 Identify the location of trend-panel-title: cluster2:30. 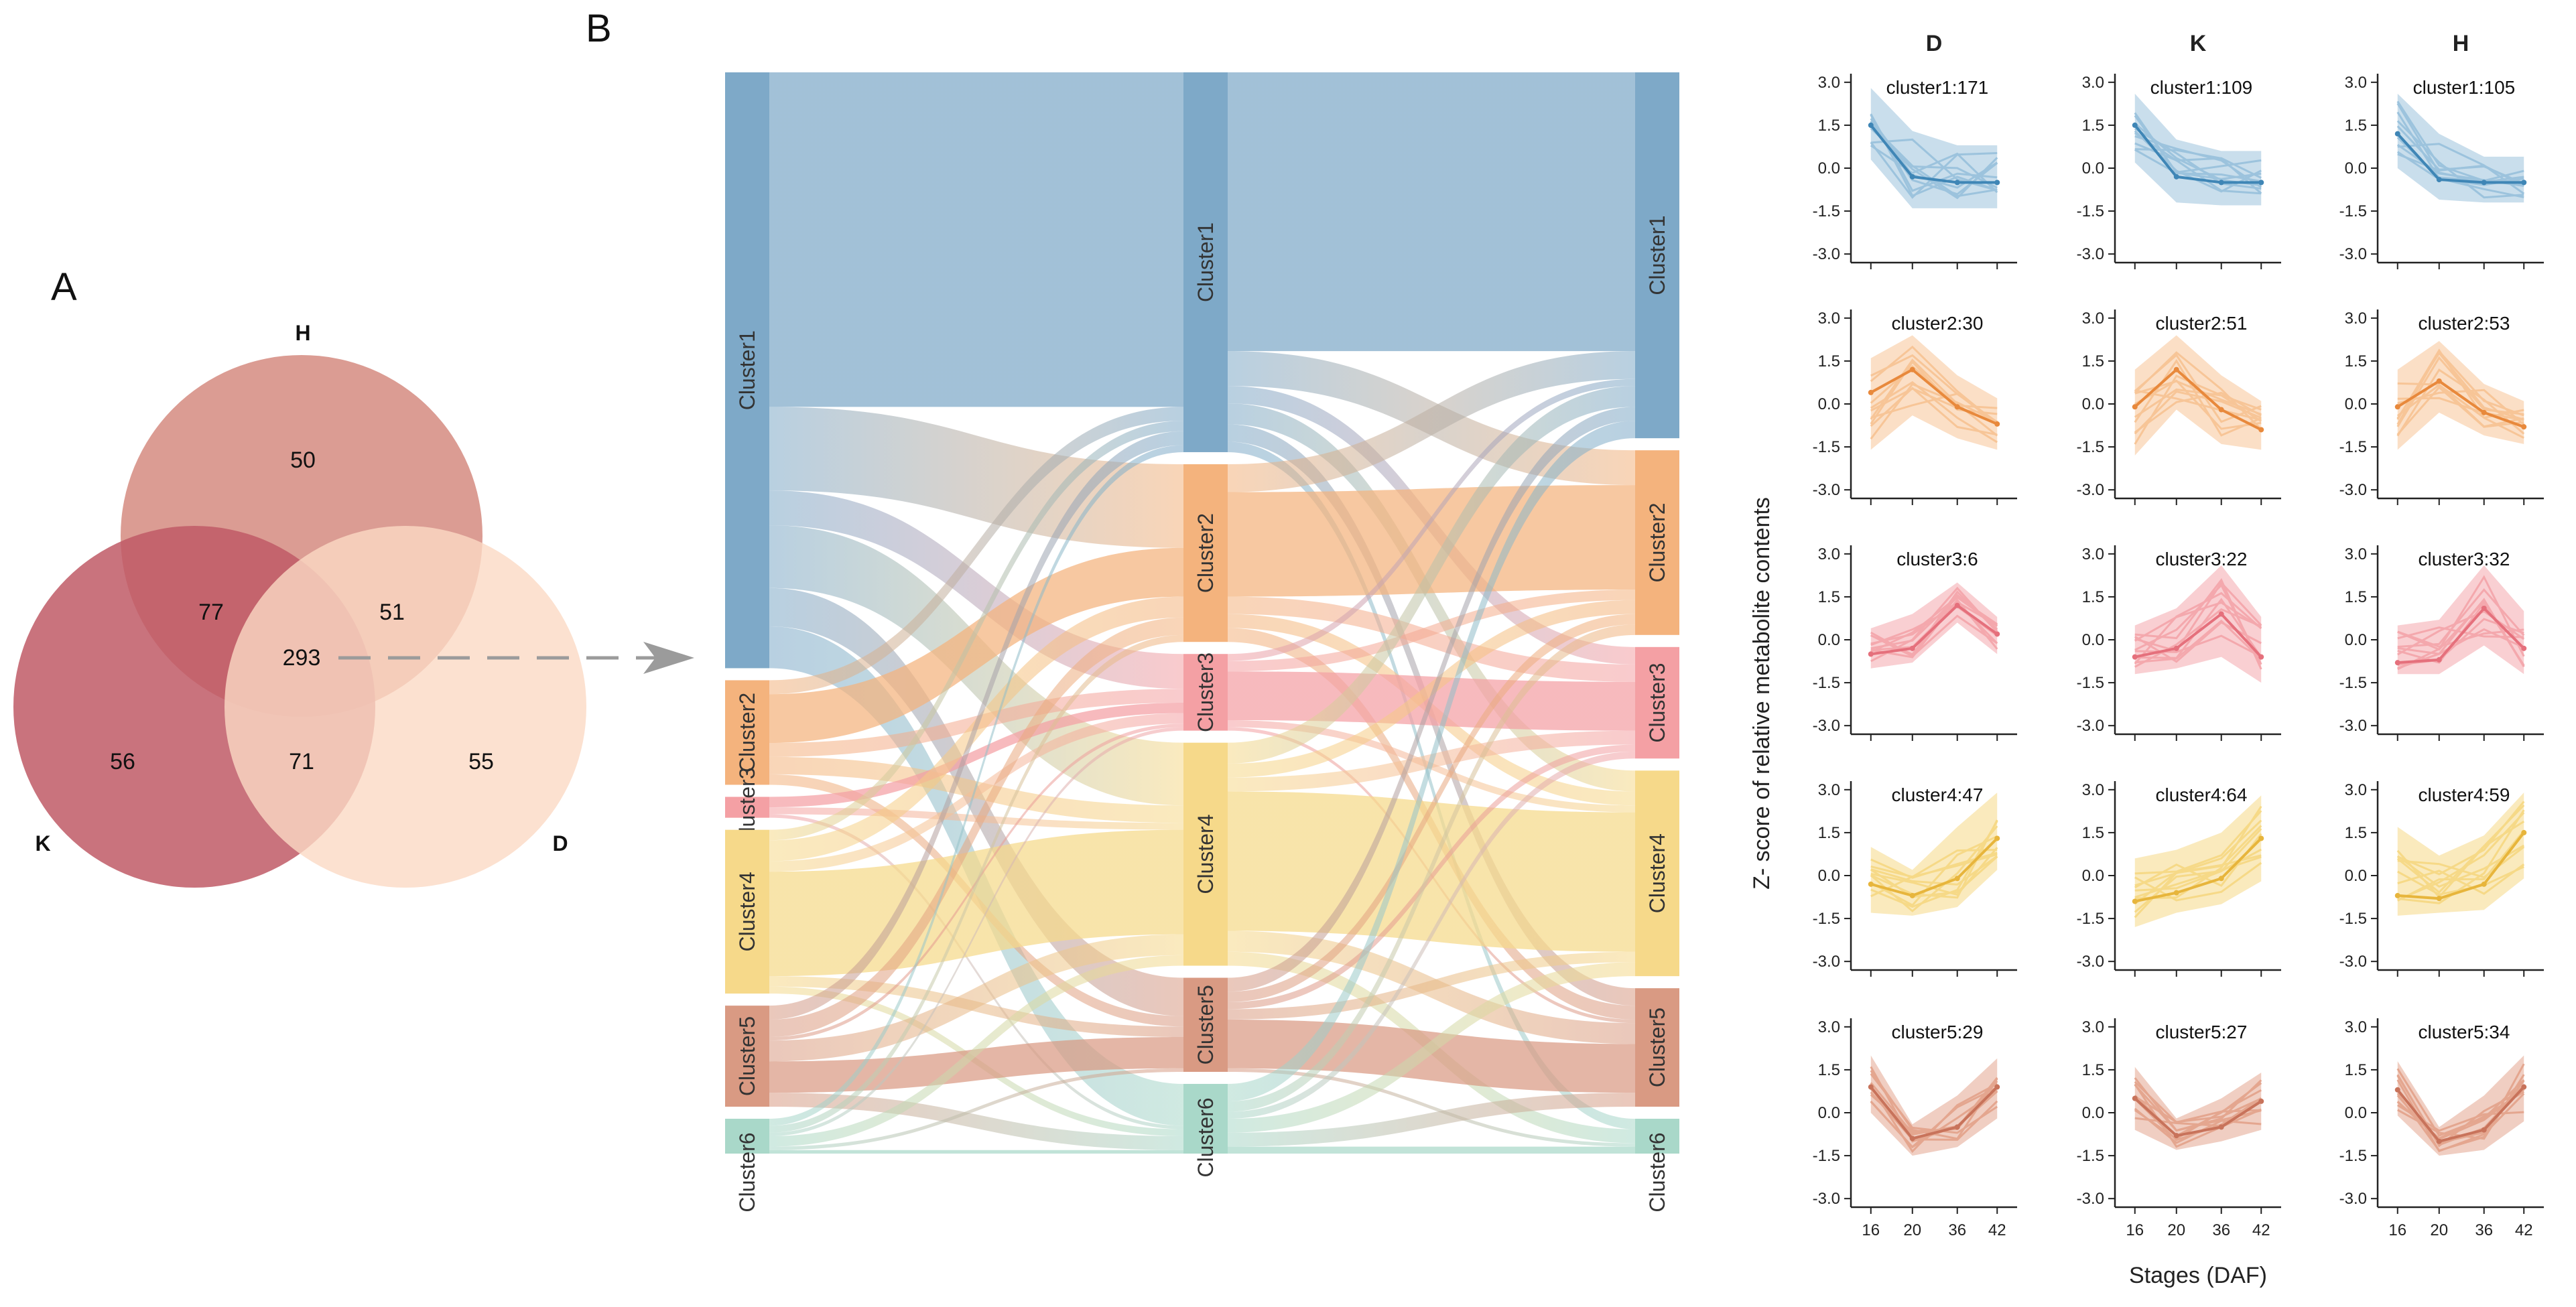
(1937, 323).